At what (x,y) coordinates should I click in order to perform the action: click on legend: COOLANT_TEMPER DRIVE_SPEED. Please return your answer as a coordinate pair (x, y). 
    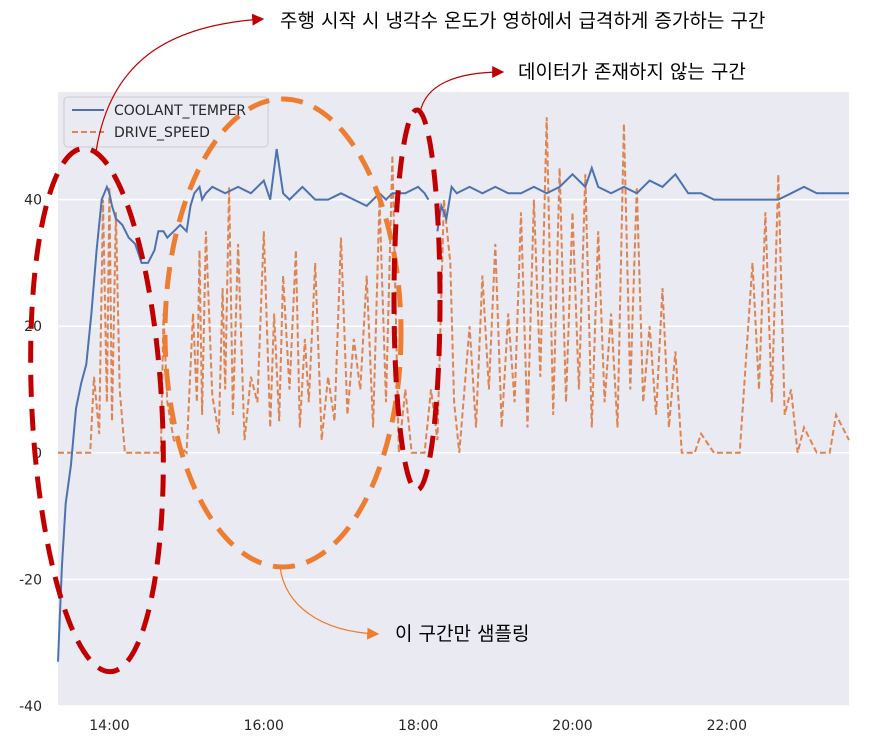
    Looking at the image, I should click on (166, 122).